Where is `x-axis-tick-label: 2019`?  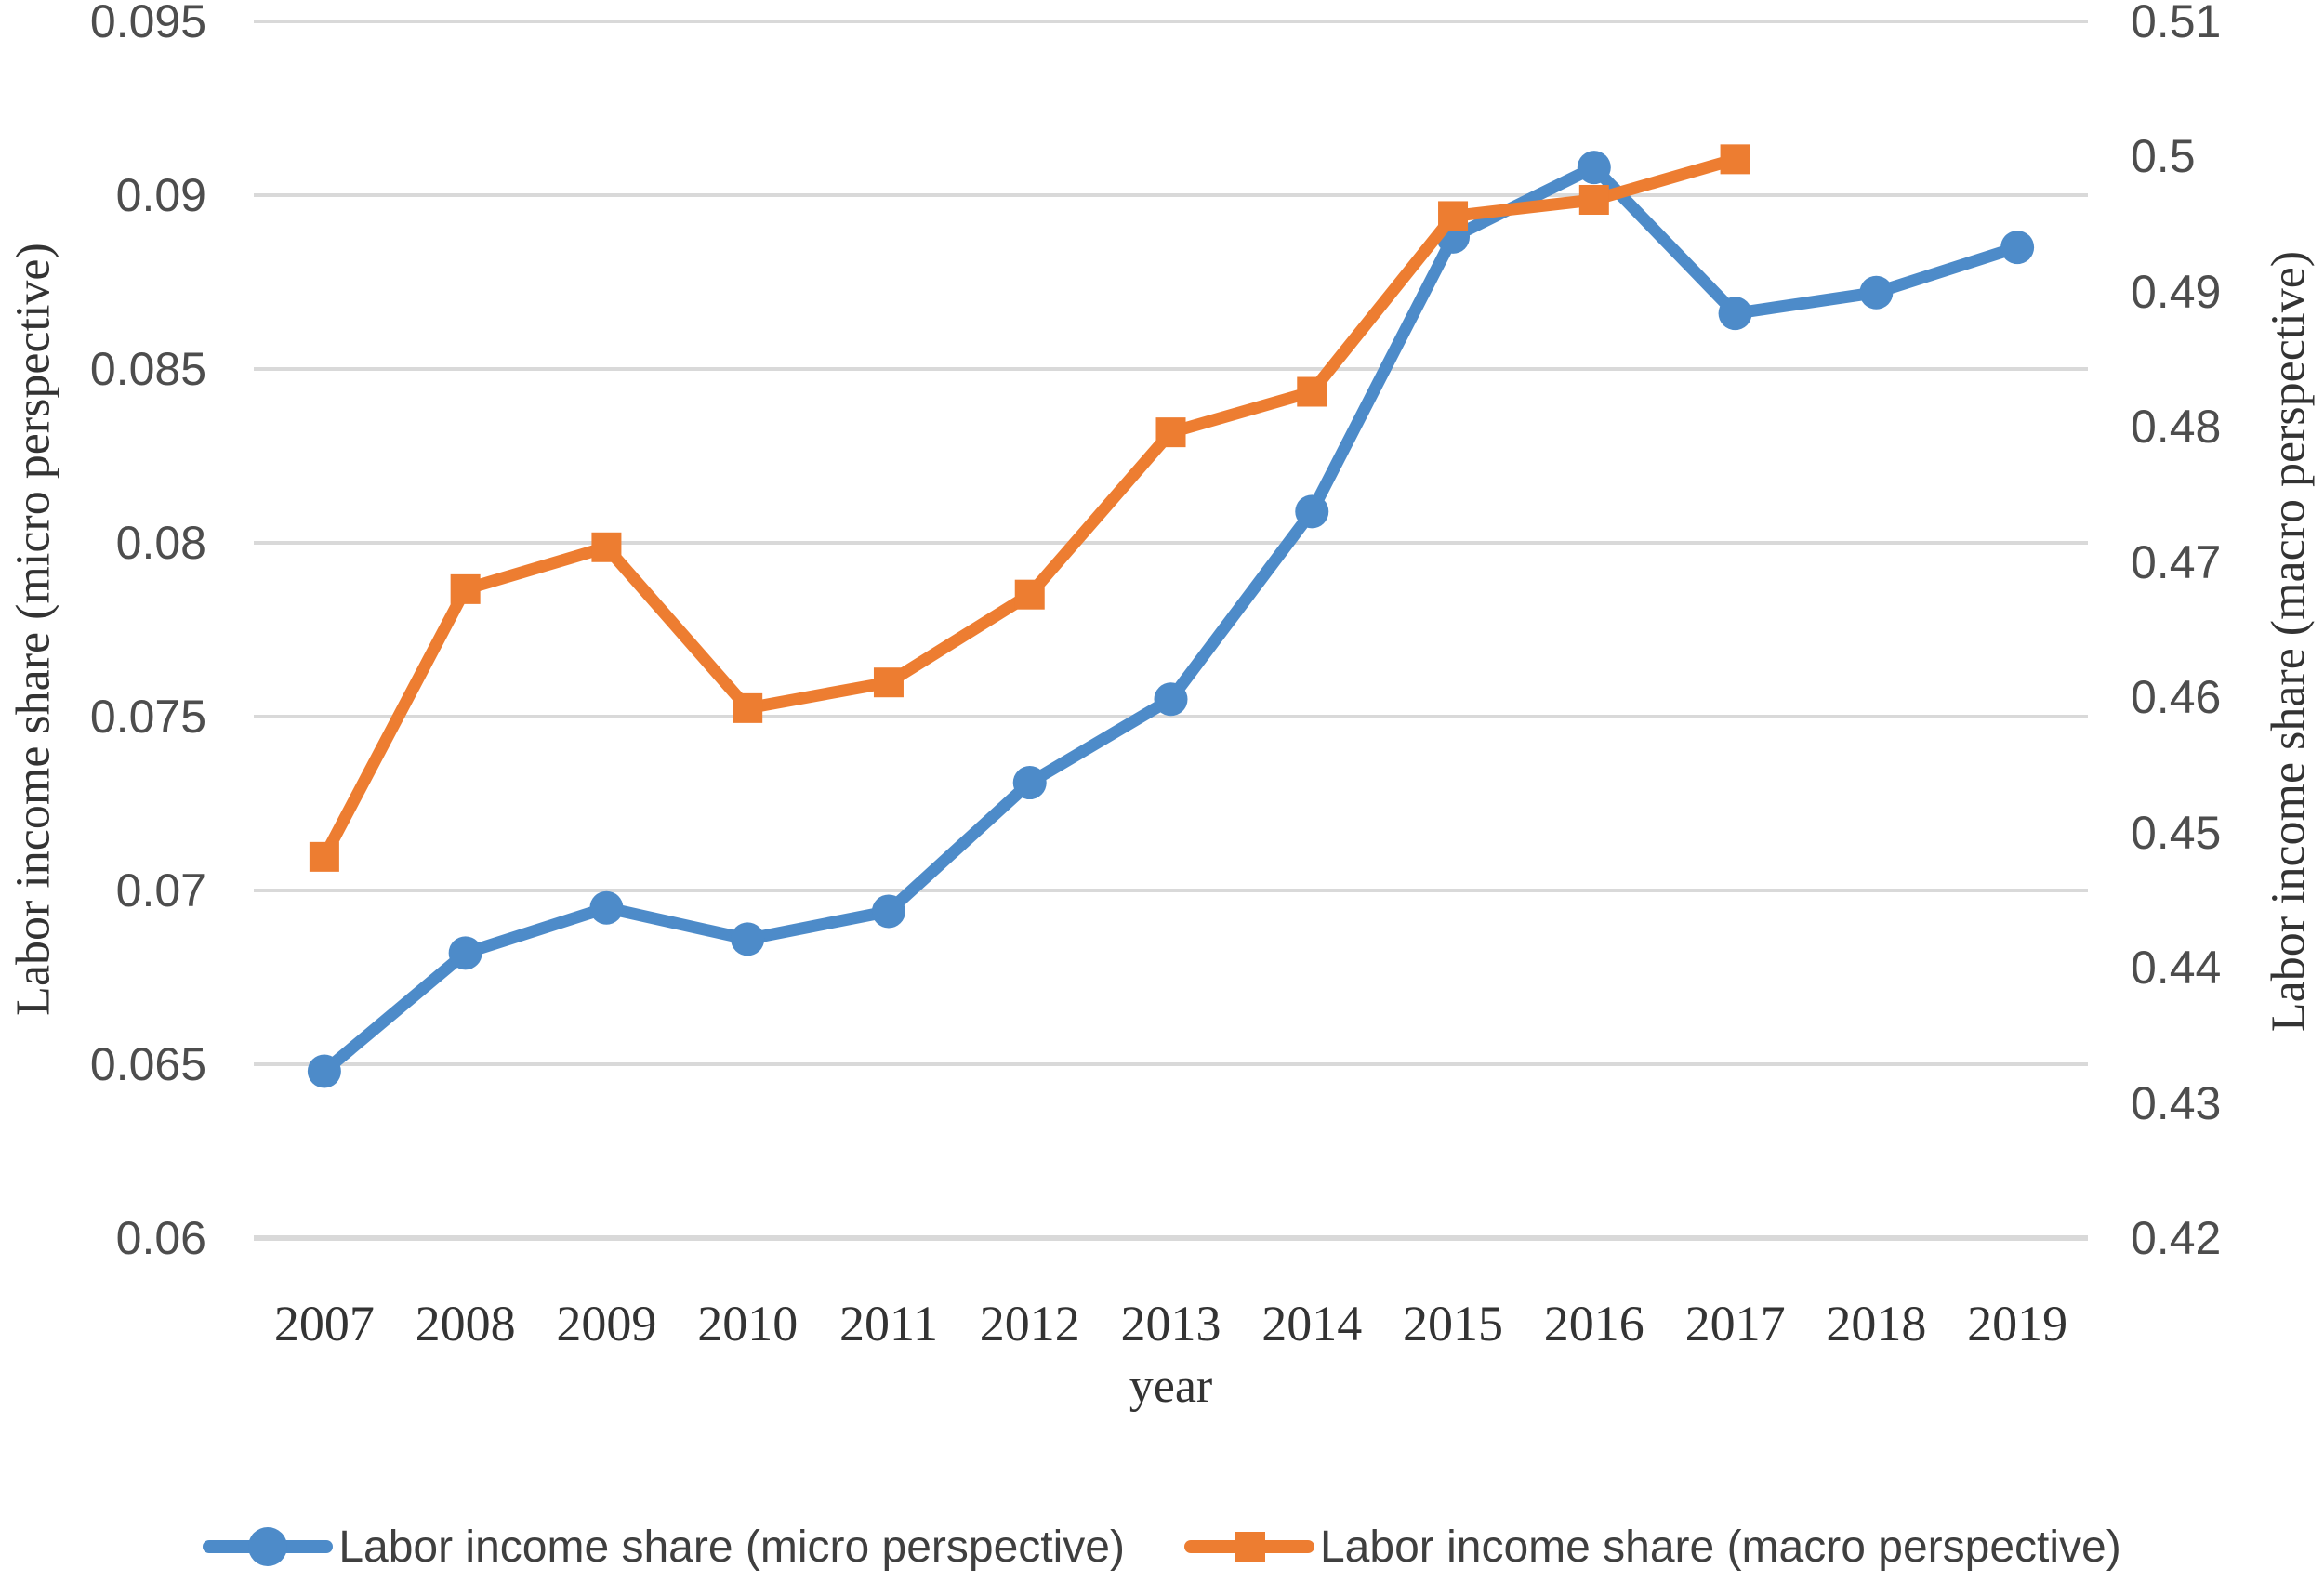 x-axis-tick-label: 2019 is located at coordinates (2017, 1323).